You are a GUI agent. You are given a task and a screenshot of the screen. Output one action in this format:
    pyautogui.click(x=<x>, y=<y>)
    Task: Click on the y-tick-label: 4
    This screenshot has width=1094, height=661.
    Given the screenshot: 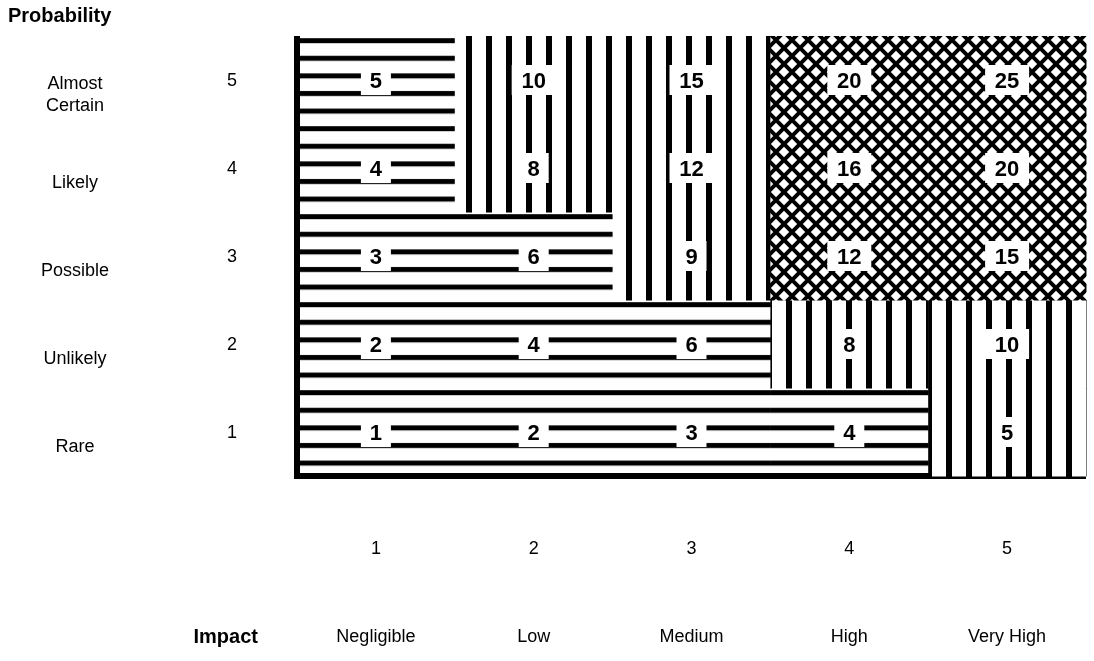 What is the action you would take?
    pyautogui.click(x=232, y=168)
    